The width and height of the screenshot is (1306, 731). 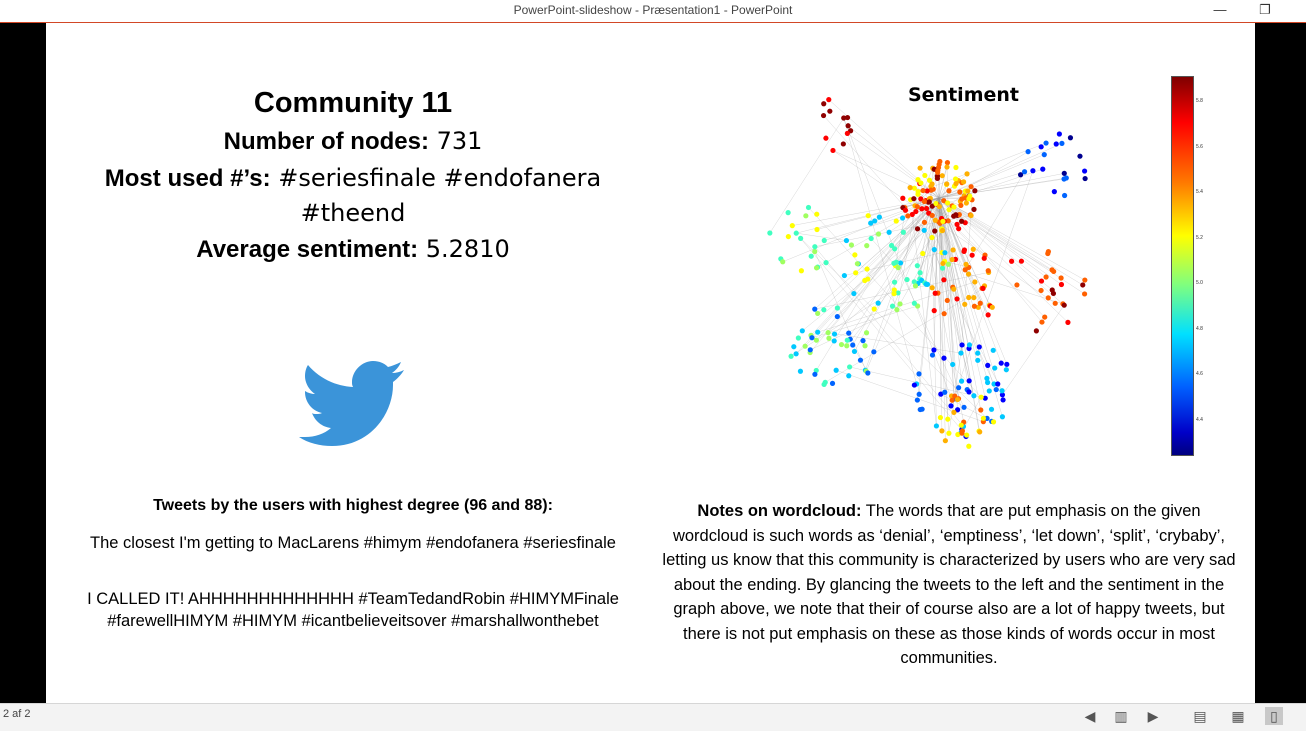 What do you see at coordinates (1274, 716) in the screenshot?
I see `reading-view-icon: ▯` at bounding box center [1274, 716].